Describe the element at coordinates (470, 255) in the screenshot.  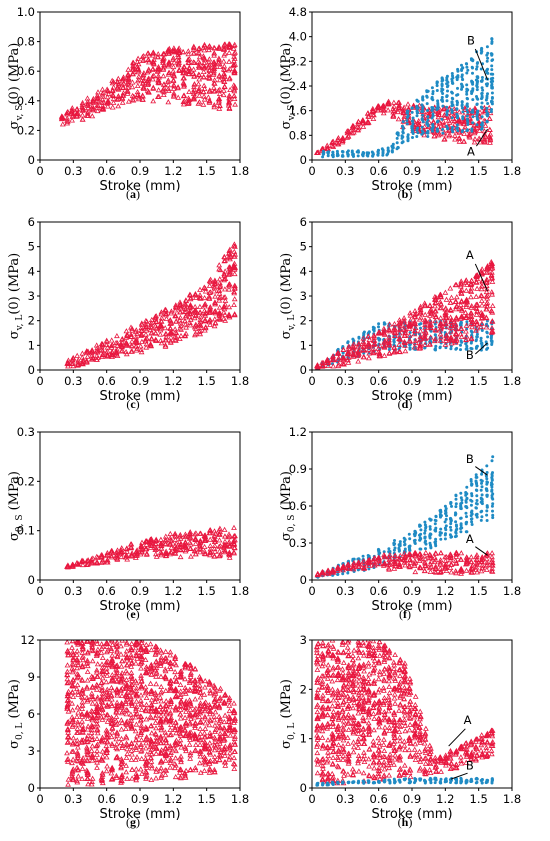
I see `annotation-label-A: A` at that location.